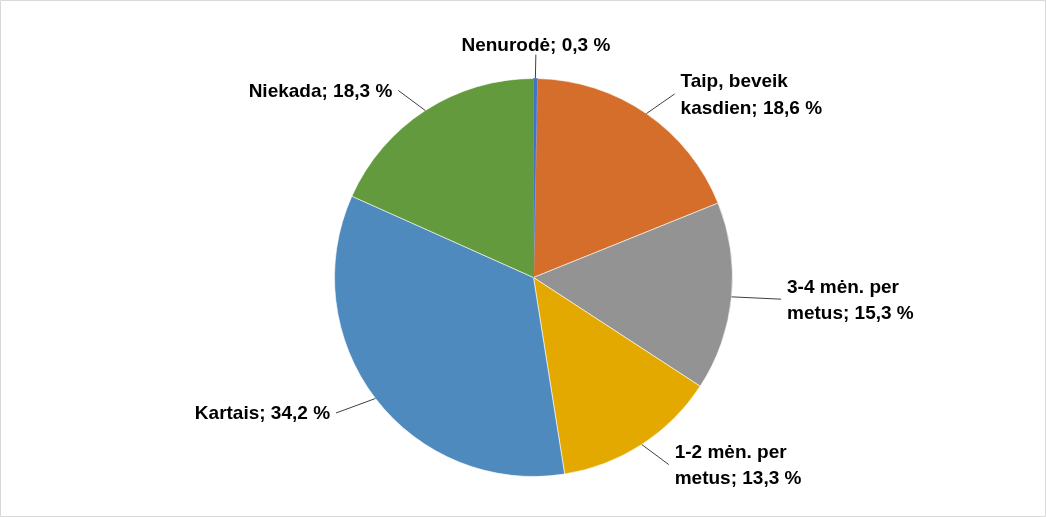  What do you see at coordinates (738, 464) in the screenshot?
I see `slice-label: 1-2 mėn. per metus; 13,3 %` at bounding box center [738, 464].